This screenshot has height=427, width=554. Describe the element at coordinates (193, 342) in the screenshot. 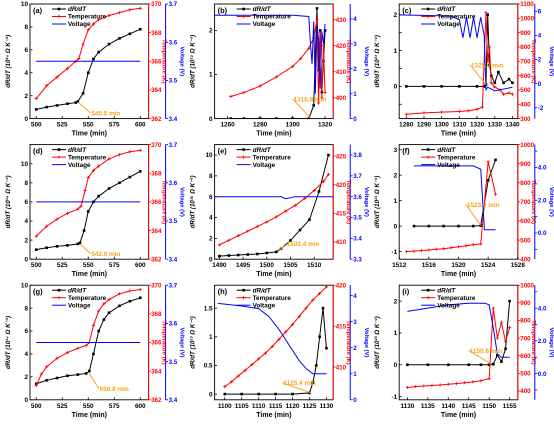

I see `left-y-axis-label: dR/dT (10¹³ Ω K⁻¹)` at that location.